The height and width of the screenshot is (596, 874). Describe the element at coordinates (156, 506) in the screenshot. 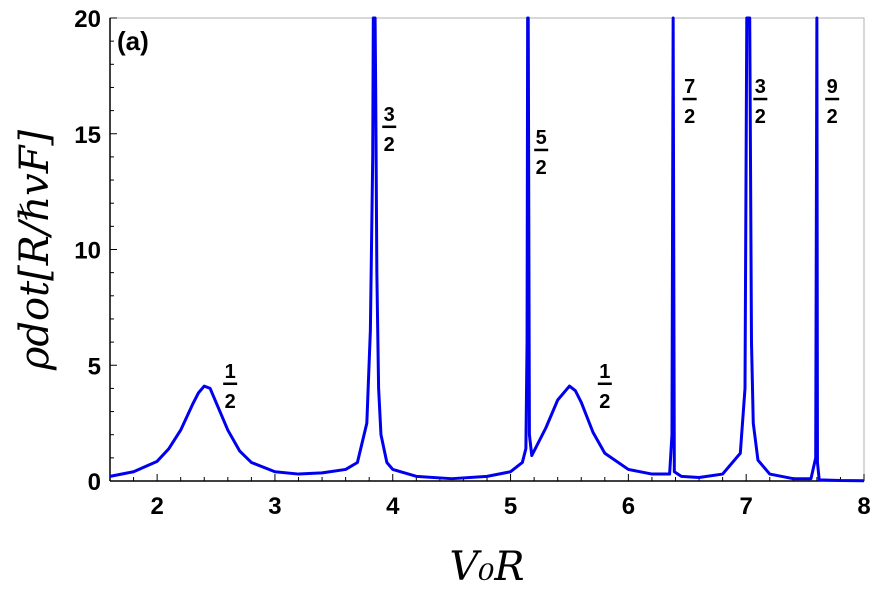

I see `x-tick-label: 2` at that location.